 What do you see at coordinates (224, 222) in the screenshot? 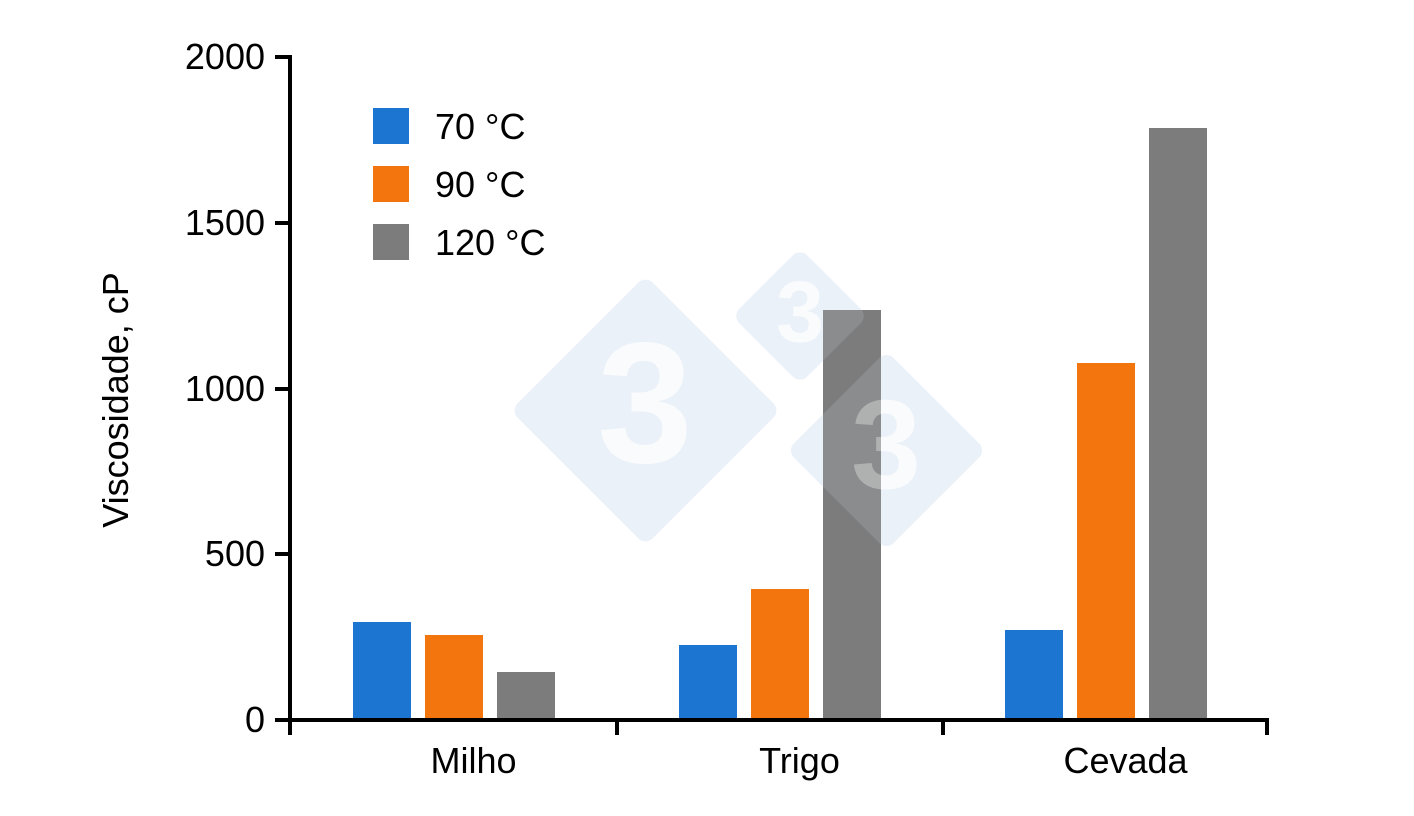
I see `y-tick-label: 1500` at bounding box center [224, 222].